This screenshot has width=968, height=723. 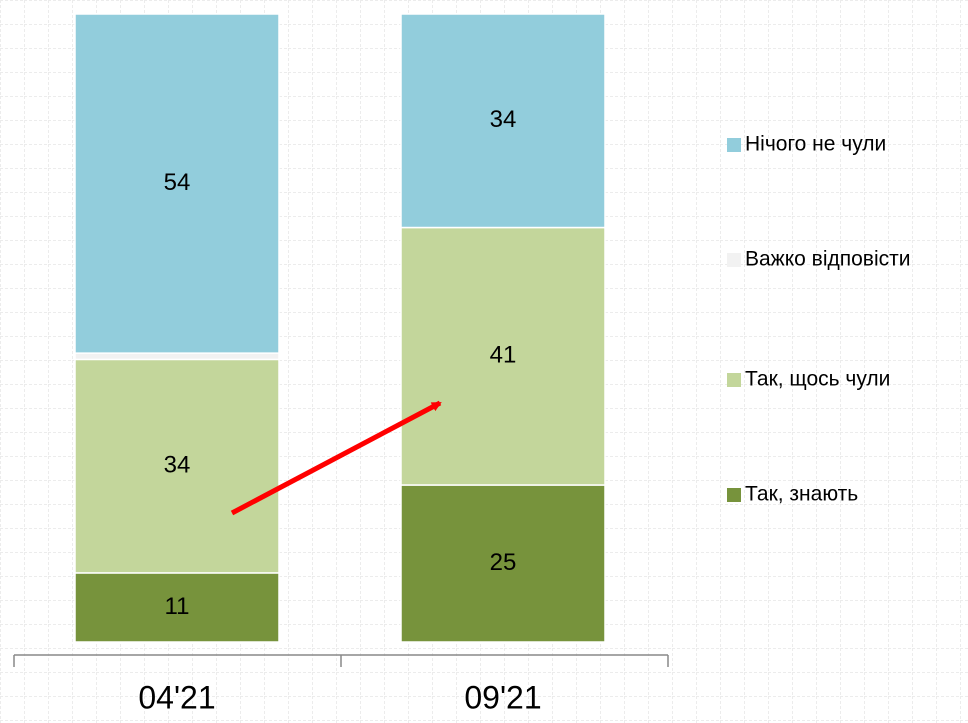 I want to click on data-label: 25, so click(x=503, y=562).